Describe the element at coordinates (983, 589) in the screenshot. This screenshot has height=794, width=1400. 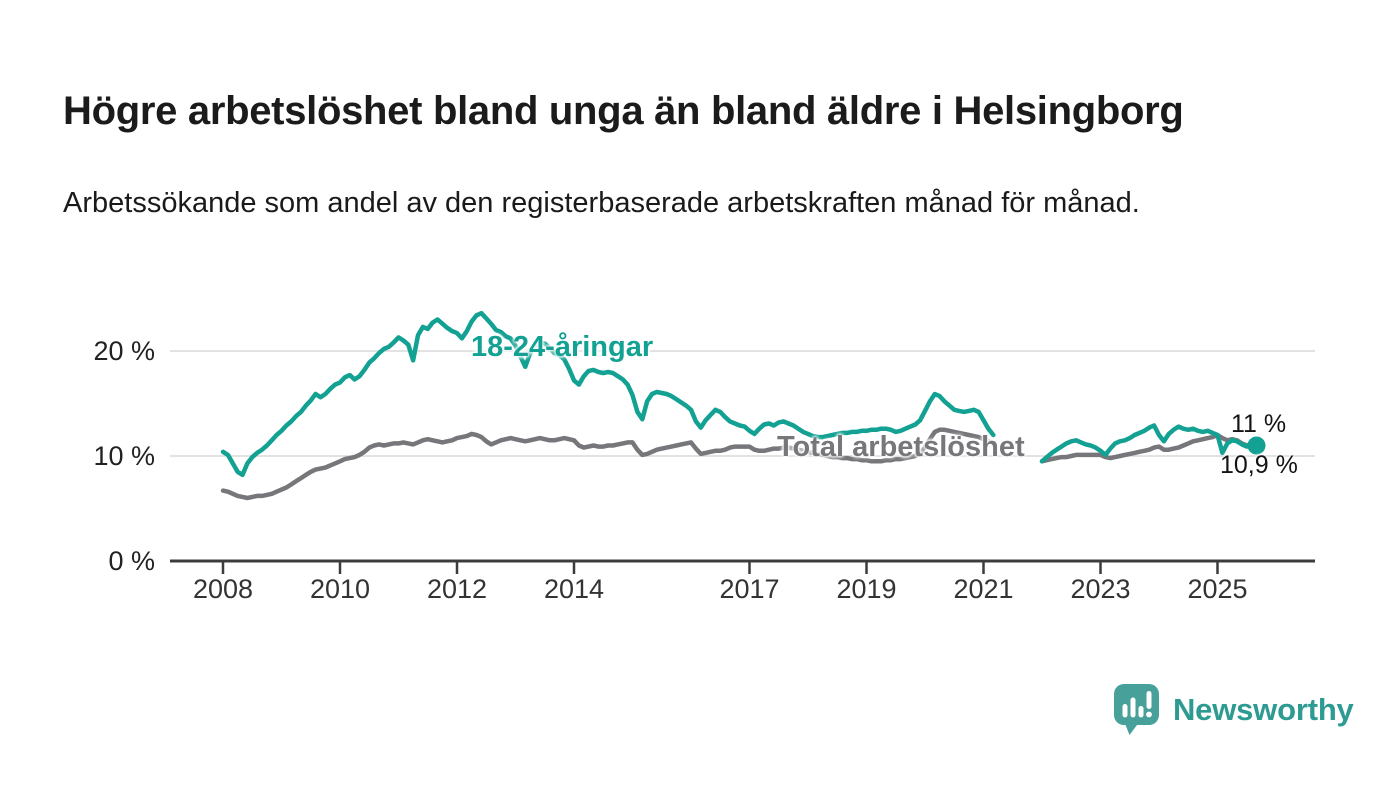
I see `x-tick-label: 2021` at that location.